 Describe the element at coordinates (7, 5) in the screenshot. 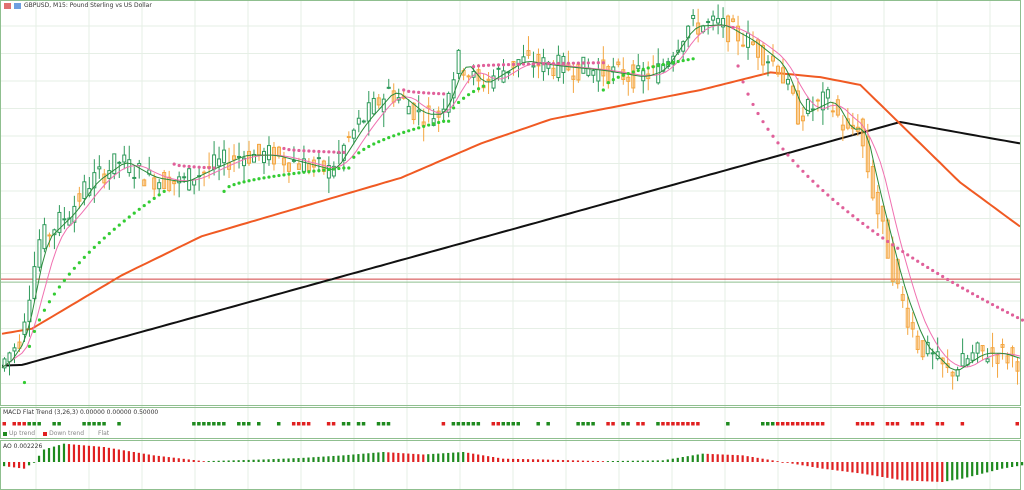

I see `buy-icon` at that location.